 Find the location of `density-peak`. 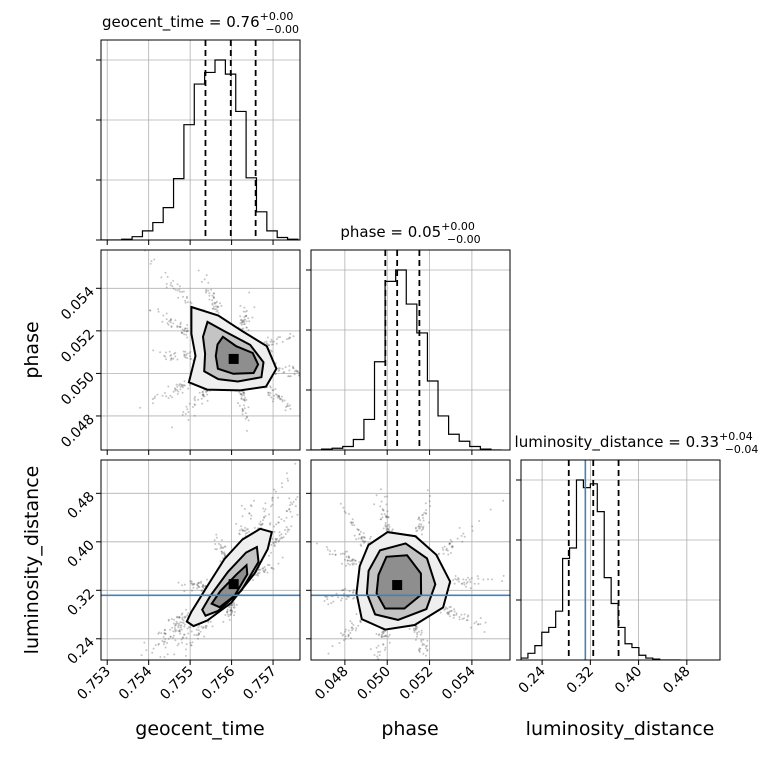

density-peak is located at coordinates (233, 584).